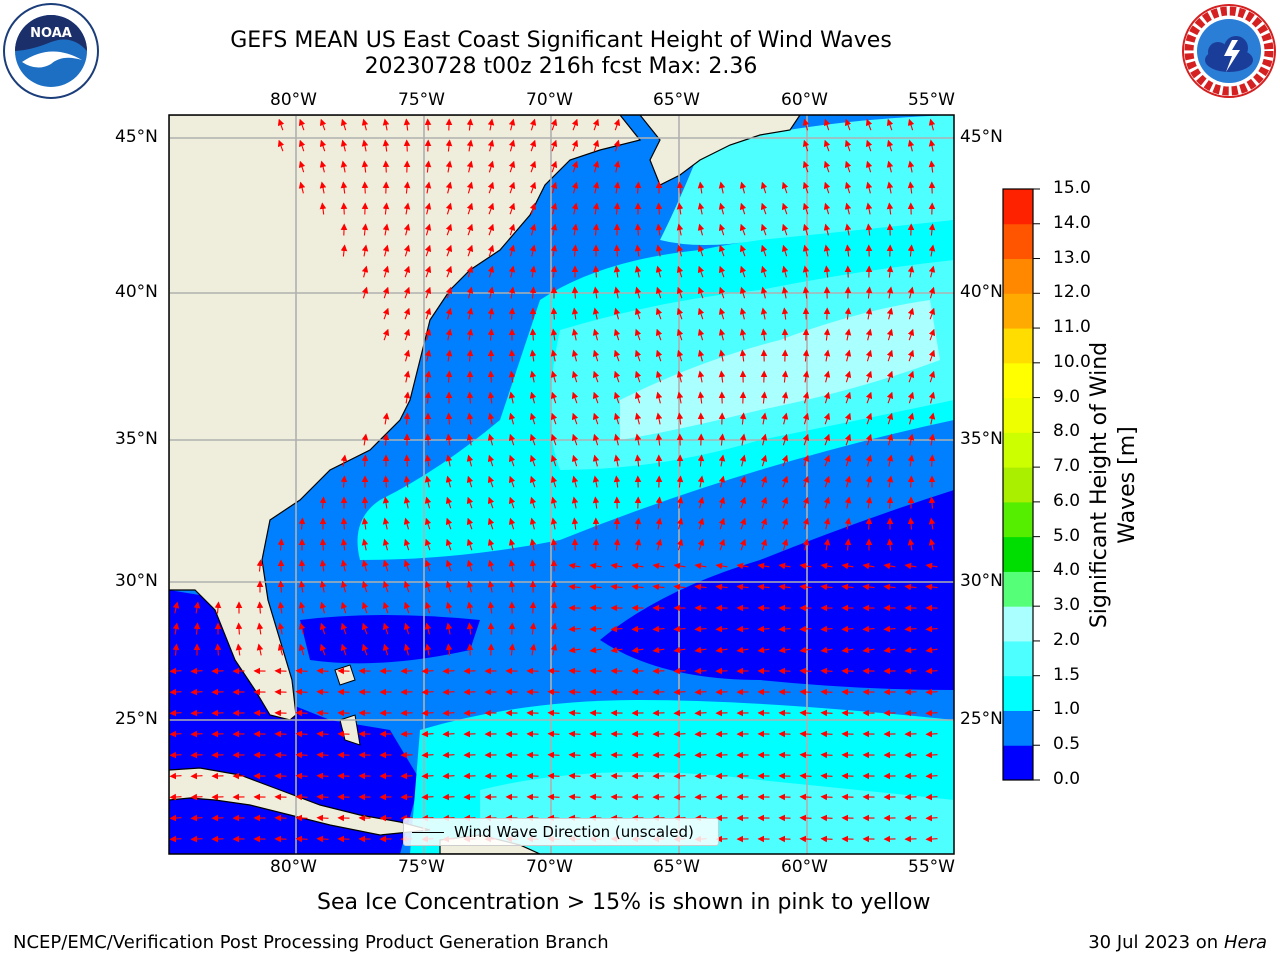 Image resolution: width=1280 pixels, height=960 pixels. Describe the element at coordinates (1067, 744) in the screenshot. I see `colorbar-tick-label: 0.5` at that location.